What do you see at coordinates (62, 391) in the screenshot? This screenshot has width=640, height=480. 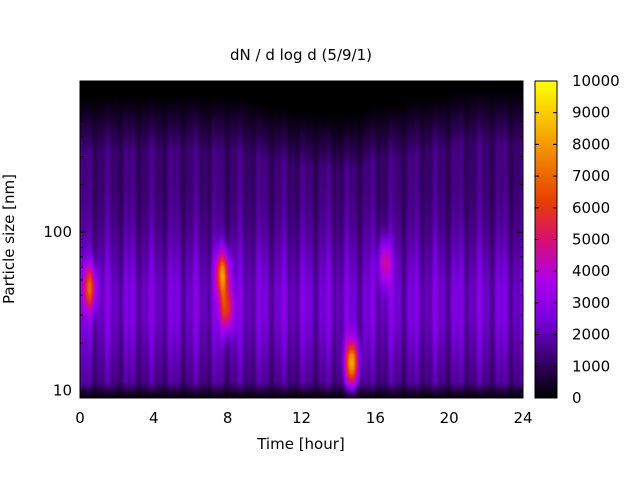 I see `y-tick-label: 10` at bounding box center [62, 391].